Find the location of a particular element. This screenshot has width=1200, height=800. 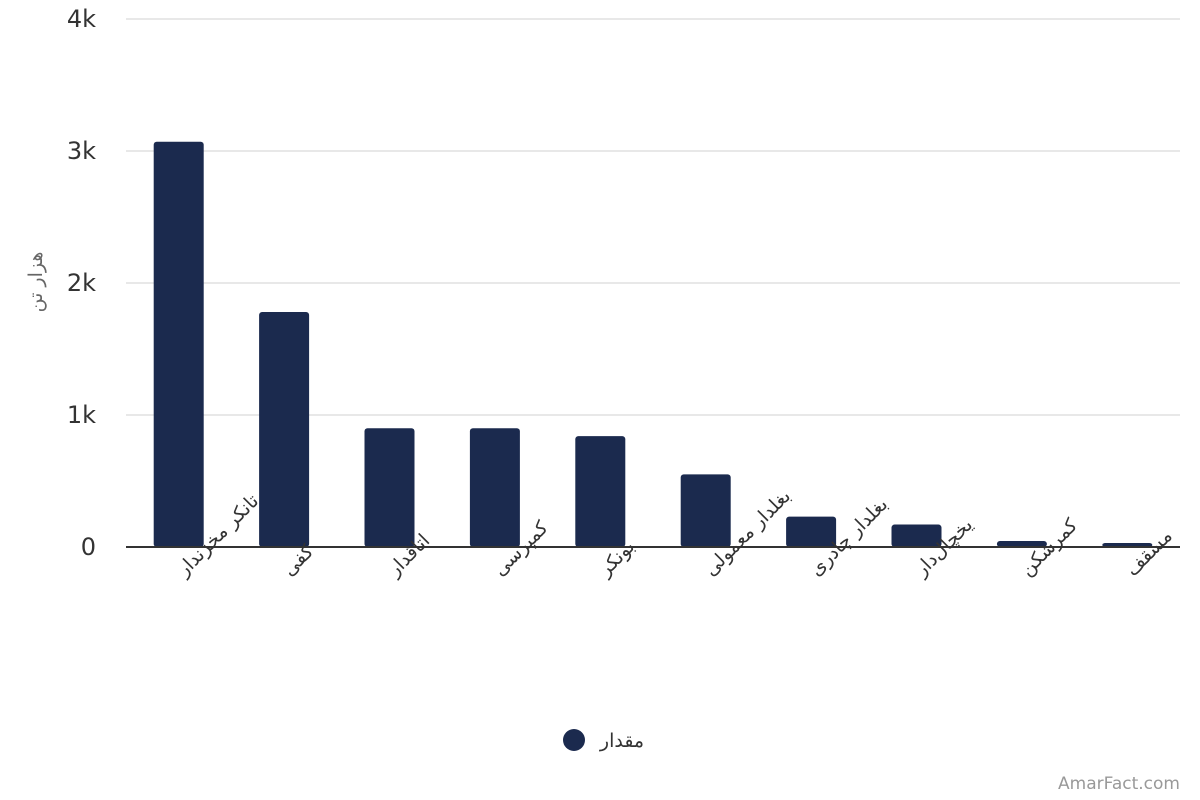

y-tick-label: 0 is located at coordinates (88, 547).